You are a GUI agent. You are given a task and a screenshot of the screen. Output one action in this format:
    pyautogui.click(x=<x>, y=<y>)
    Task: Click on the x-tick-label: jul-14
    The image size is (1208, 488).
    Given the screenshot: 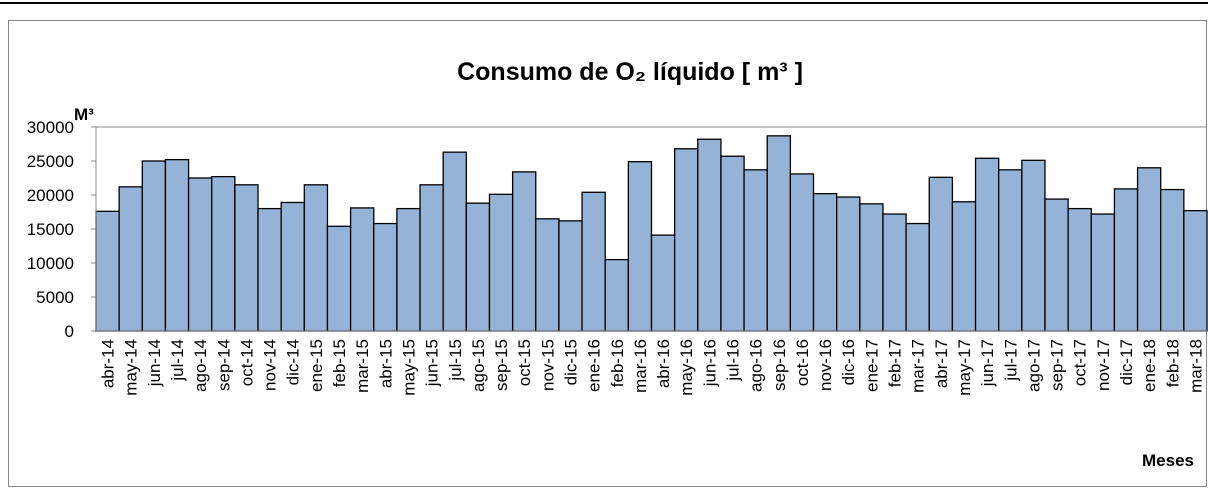 What is the action you would take?
    pyautogui.click(x=177, y=360)
    